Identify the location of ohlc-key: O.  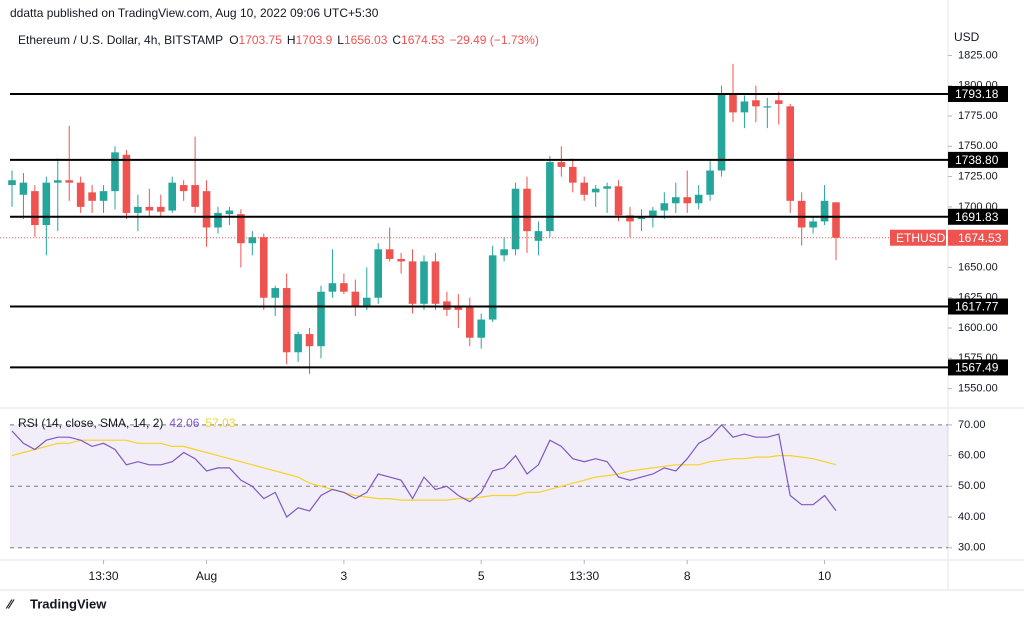
(233, 40).